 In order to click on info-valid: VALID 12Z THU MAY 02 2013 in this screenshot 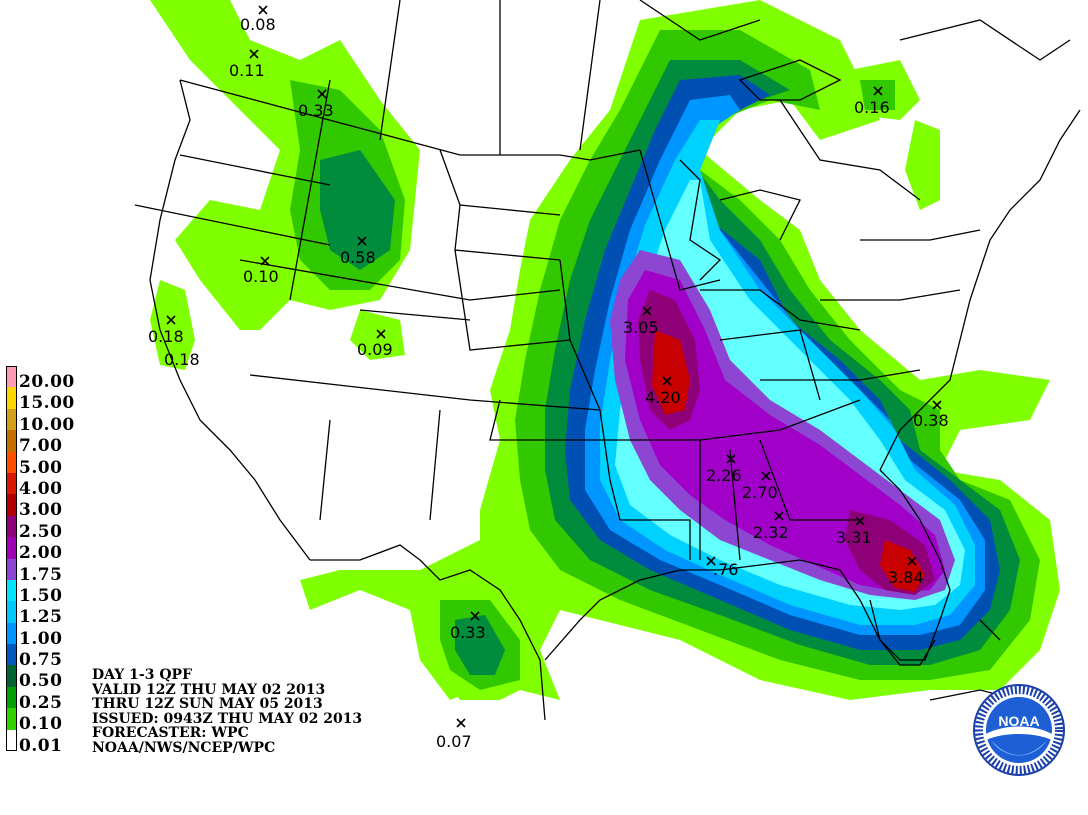, I will do `click(209, 689)`.